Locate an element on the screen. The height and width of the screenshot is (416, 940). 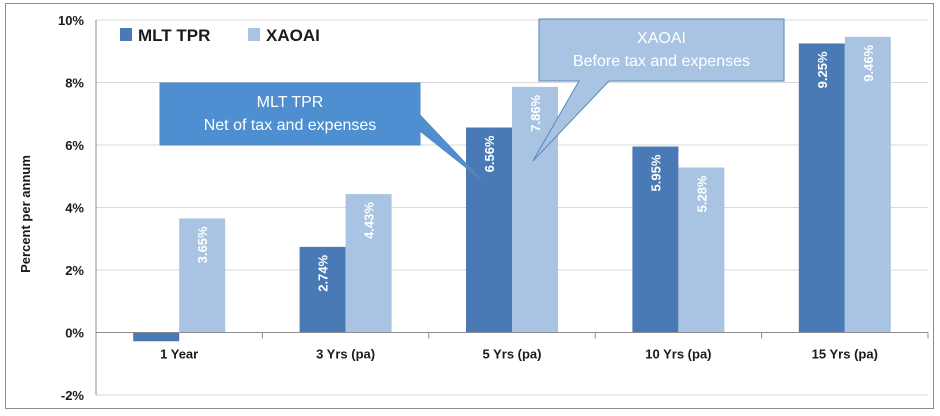
data-label: 6.56% is located at coordinates (489, 153).